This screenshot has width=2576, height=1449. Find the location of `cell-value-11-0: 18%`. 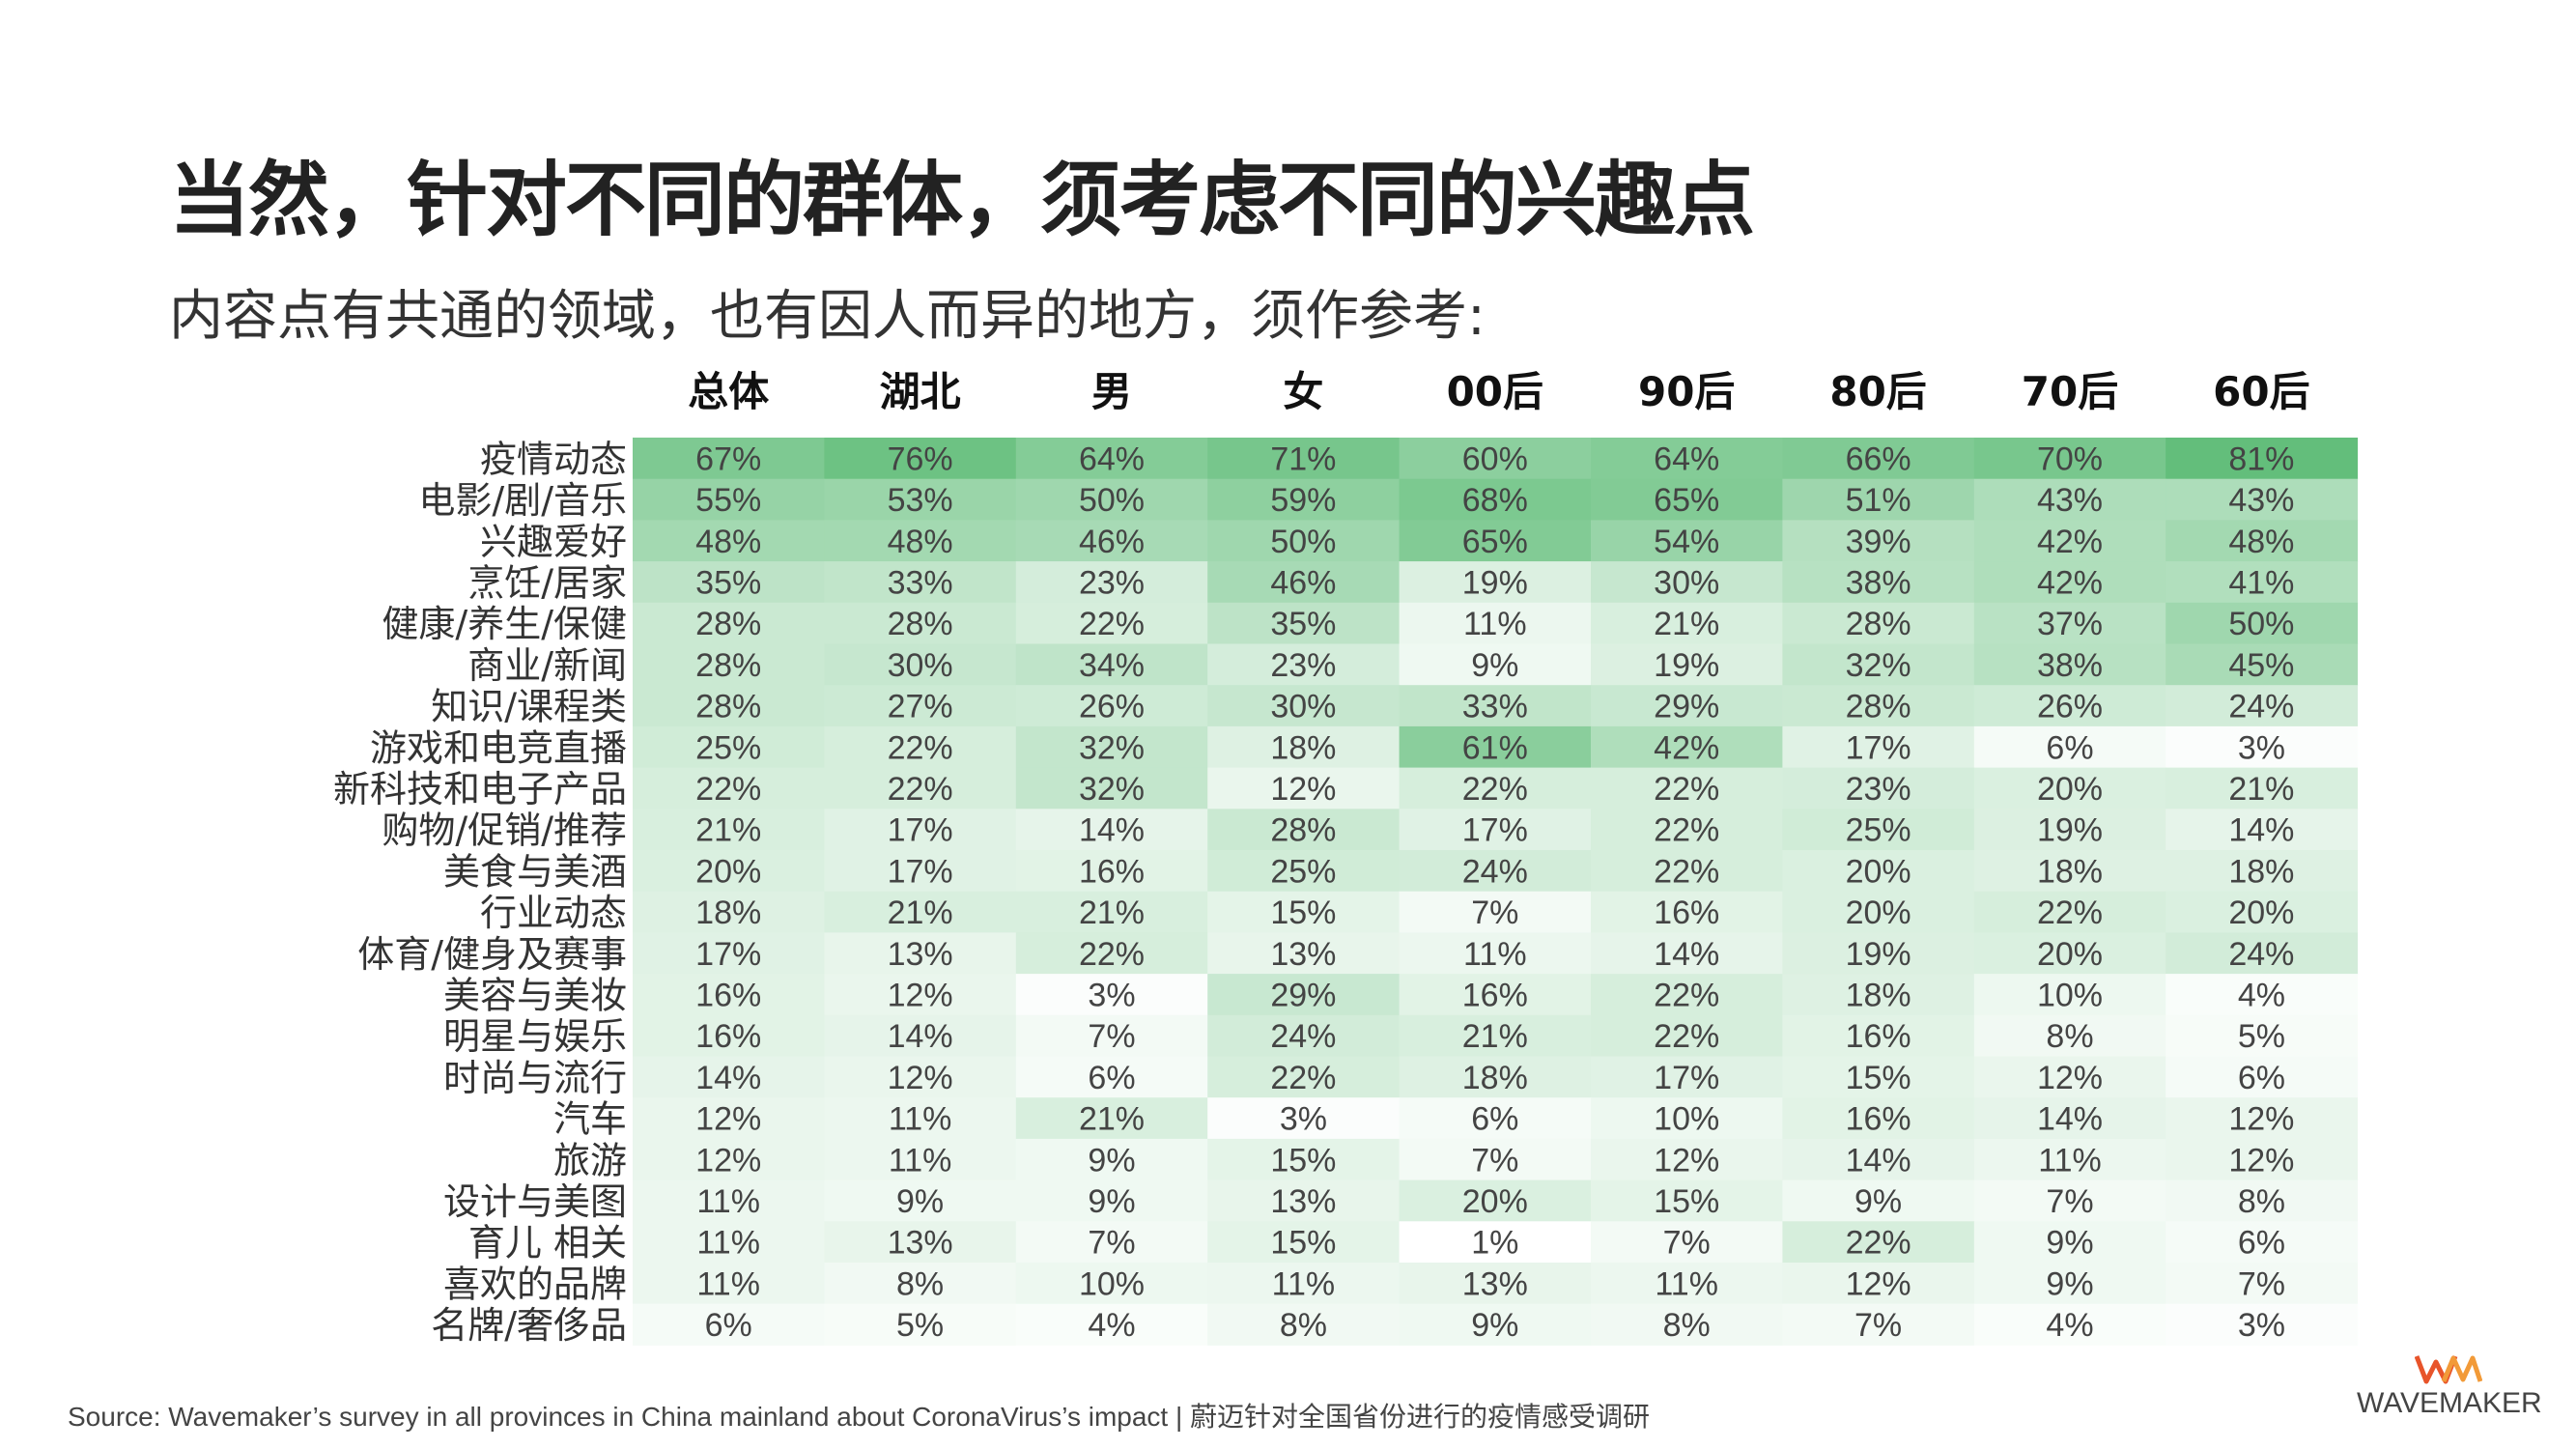

cell-value-11-0: 18% is located at coordinates (728, 913).